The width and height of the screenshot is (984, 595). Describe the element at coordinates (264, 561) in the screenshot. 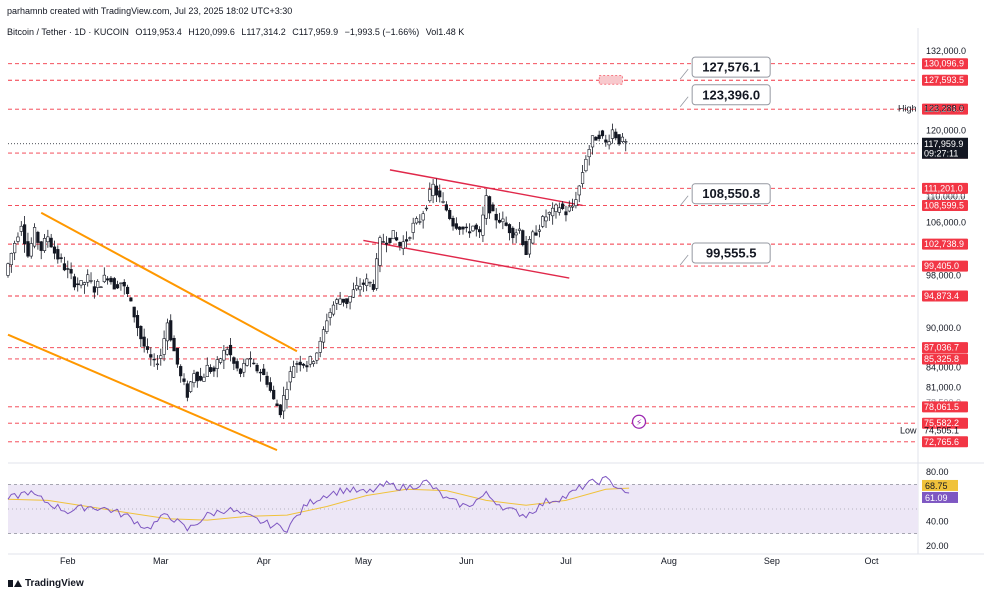

I see `month-tick-label: Apr` at that location.